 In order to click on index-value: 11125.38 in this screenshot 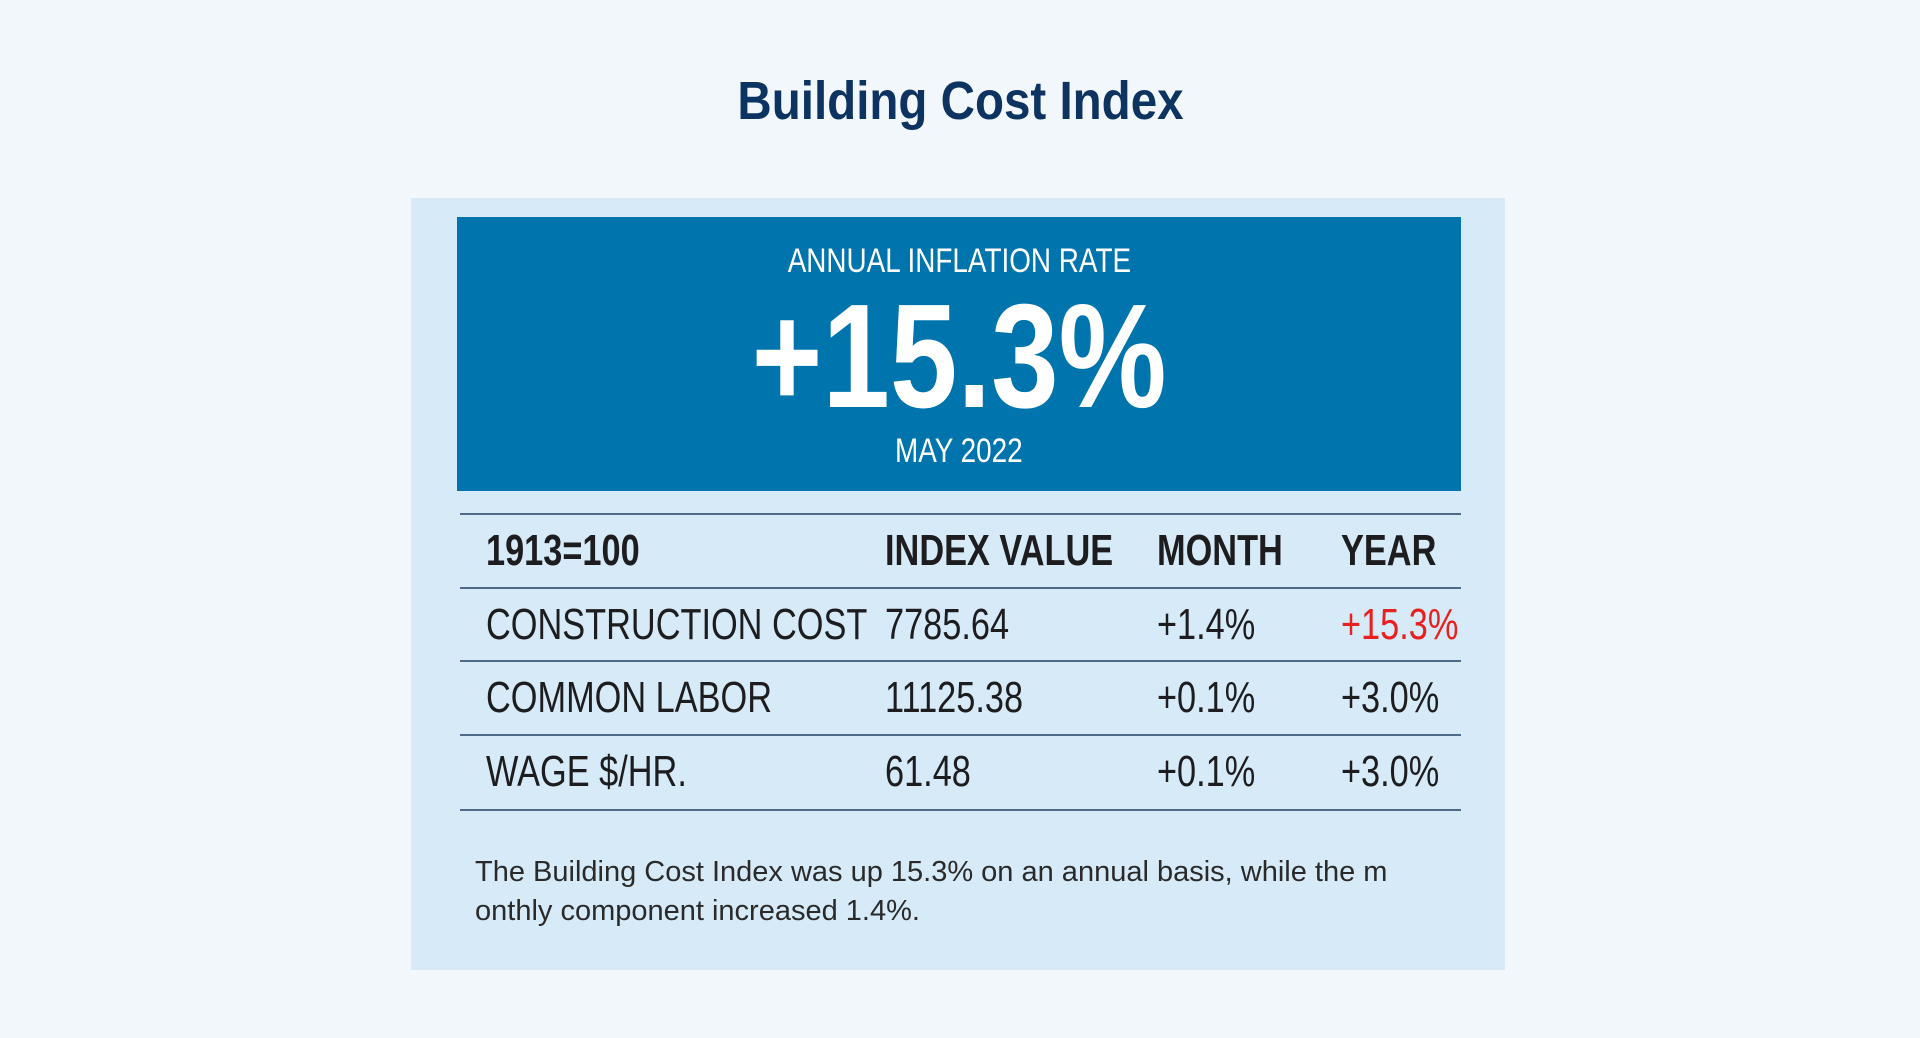, I will do `click(954, 697)`.